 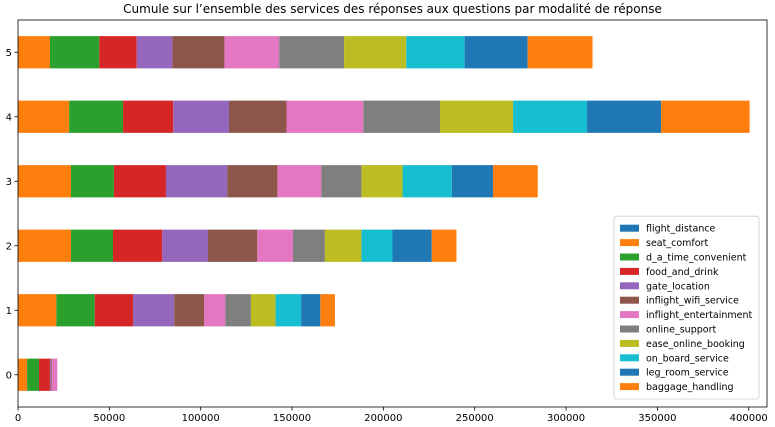 I want to click on y-tick-label: 5, so click(x=9, y=53).